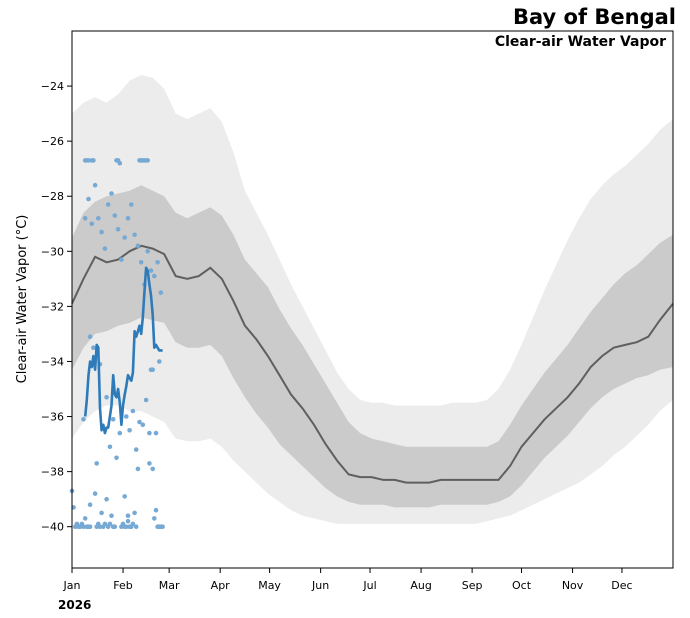  Describe the element at coordinates (573, 585) in the screenshot. I see `x-tick-label: Nov` at that location.